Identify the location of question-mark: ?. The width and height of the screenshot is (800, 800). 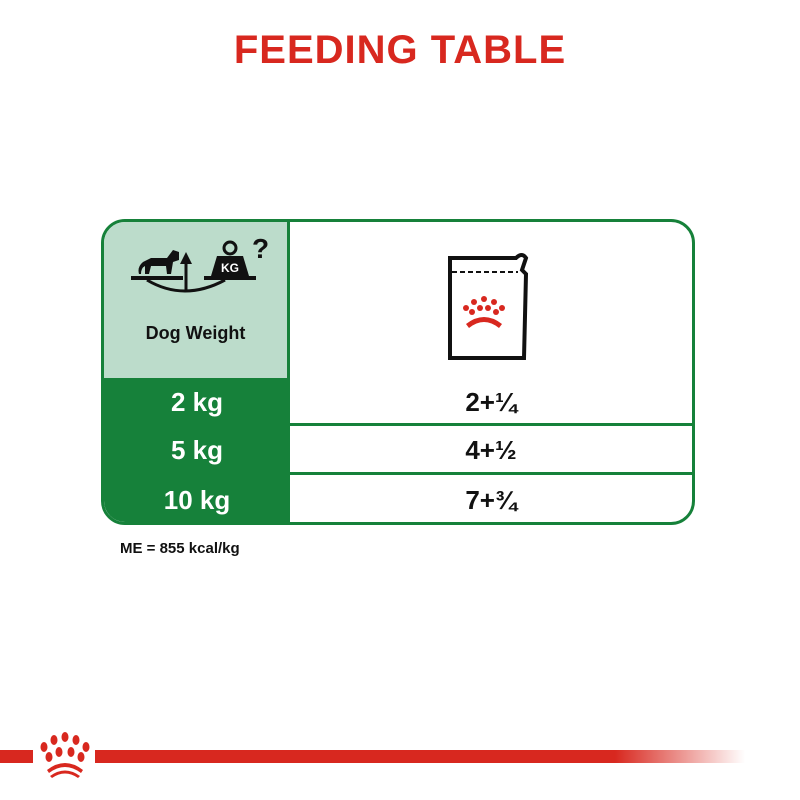
(260, 248).